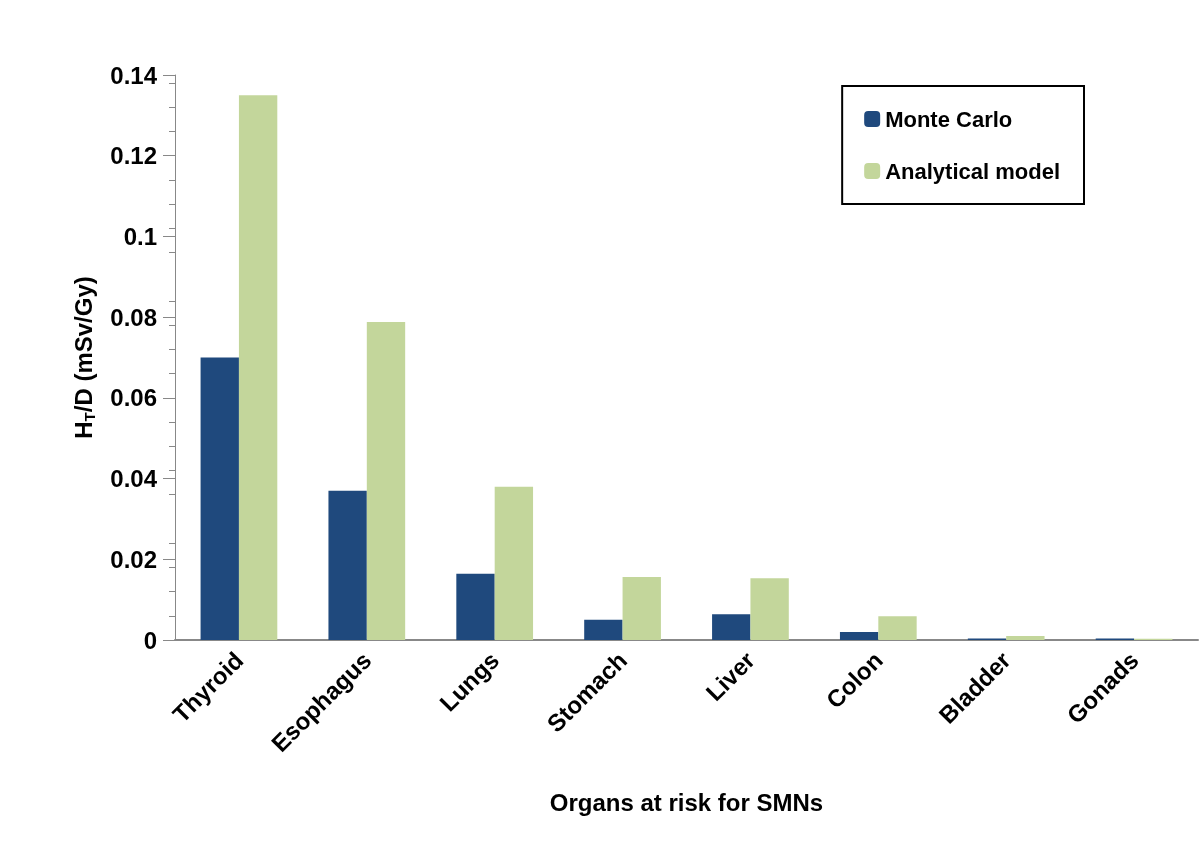  What do you see at coordinates (973, 171) in the screenshot?
I see `legend-label: Analytical model` at bounding box center [973, 171].